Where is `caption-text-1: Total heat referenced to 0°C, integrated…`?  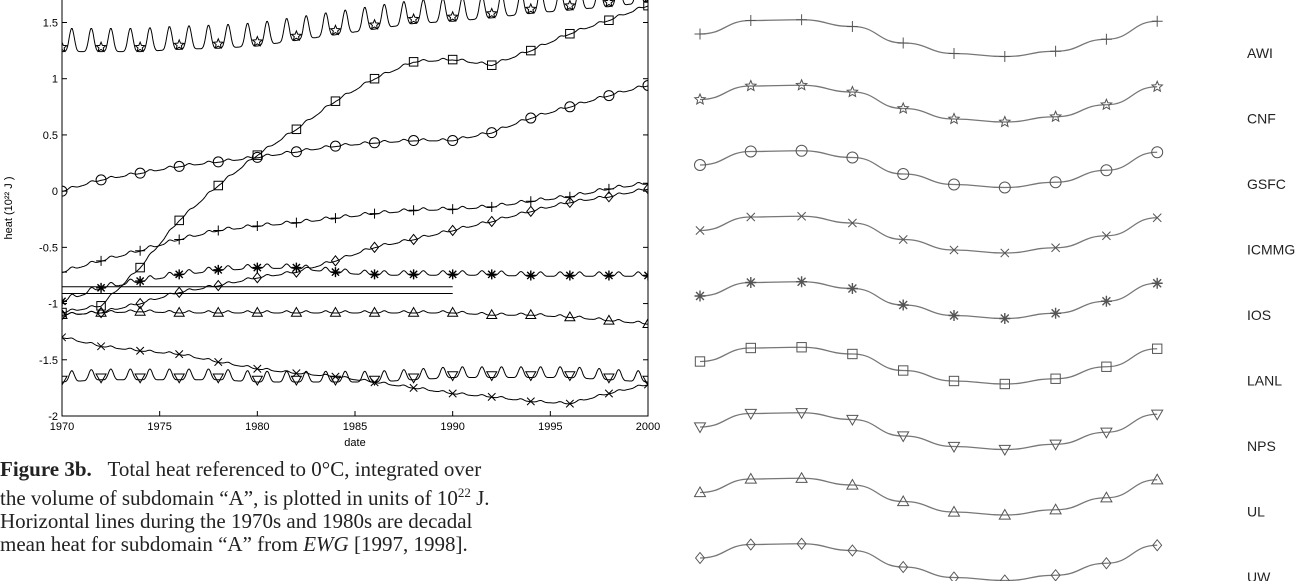
caption-text-1: Total heat referenced to 0°C, integrated… is located at coordinates (294, 469).